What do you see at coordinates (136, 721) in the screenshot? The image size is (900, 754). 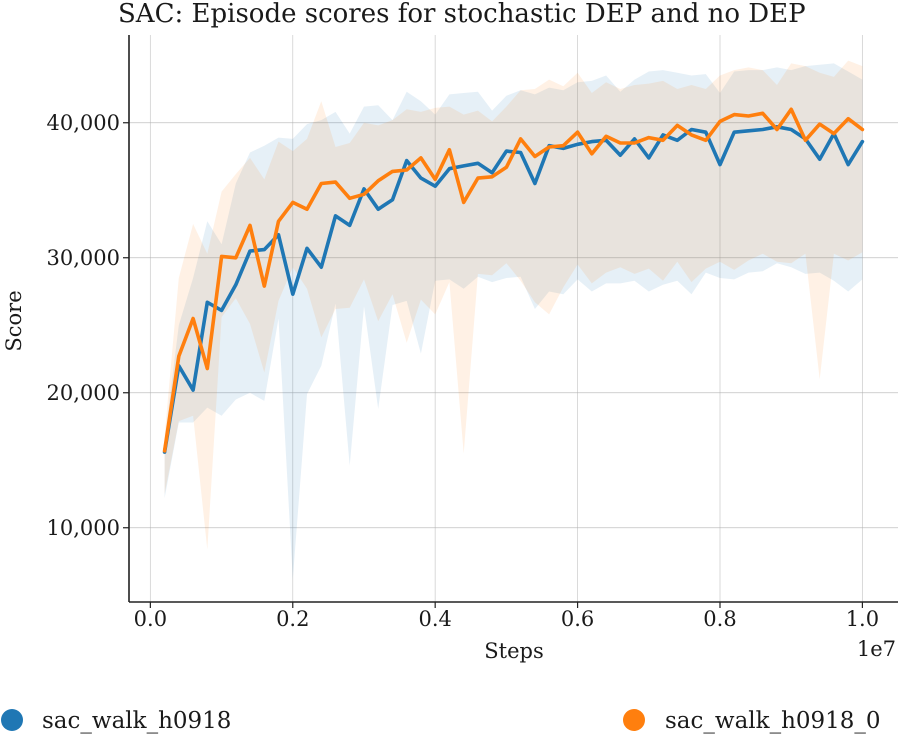 I see `legend-label-0: sac_walk_h0918` at bounding box center [136, 721].